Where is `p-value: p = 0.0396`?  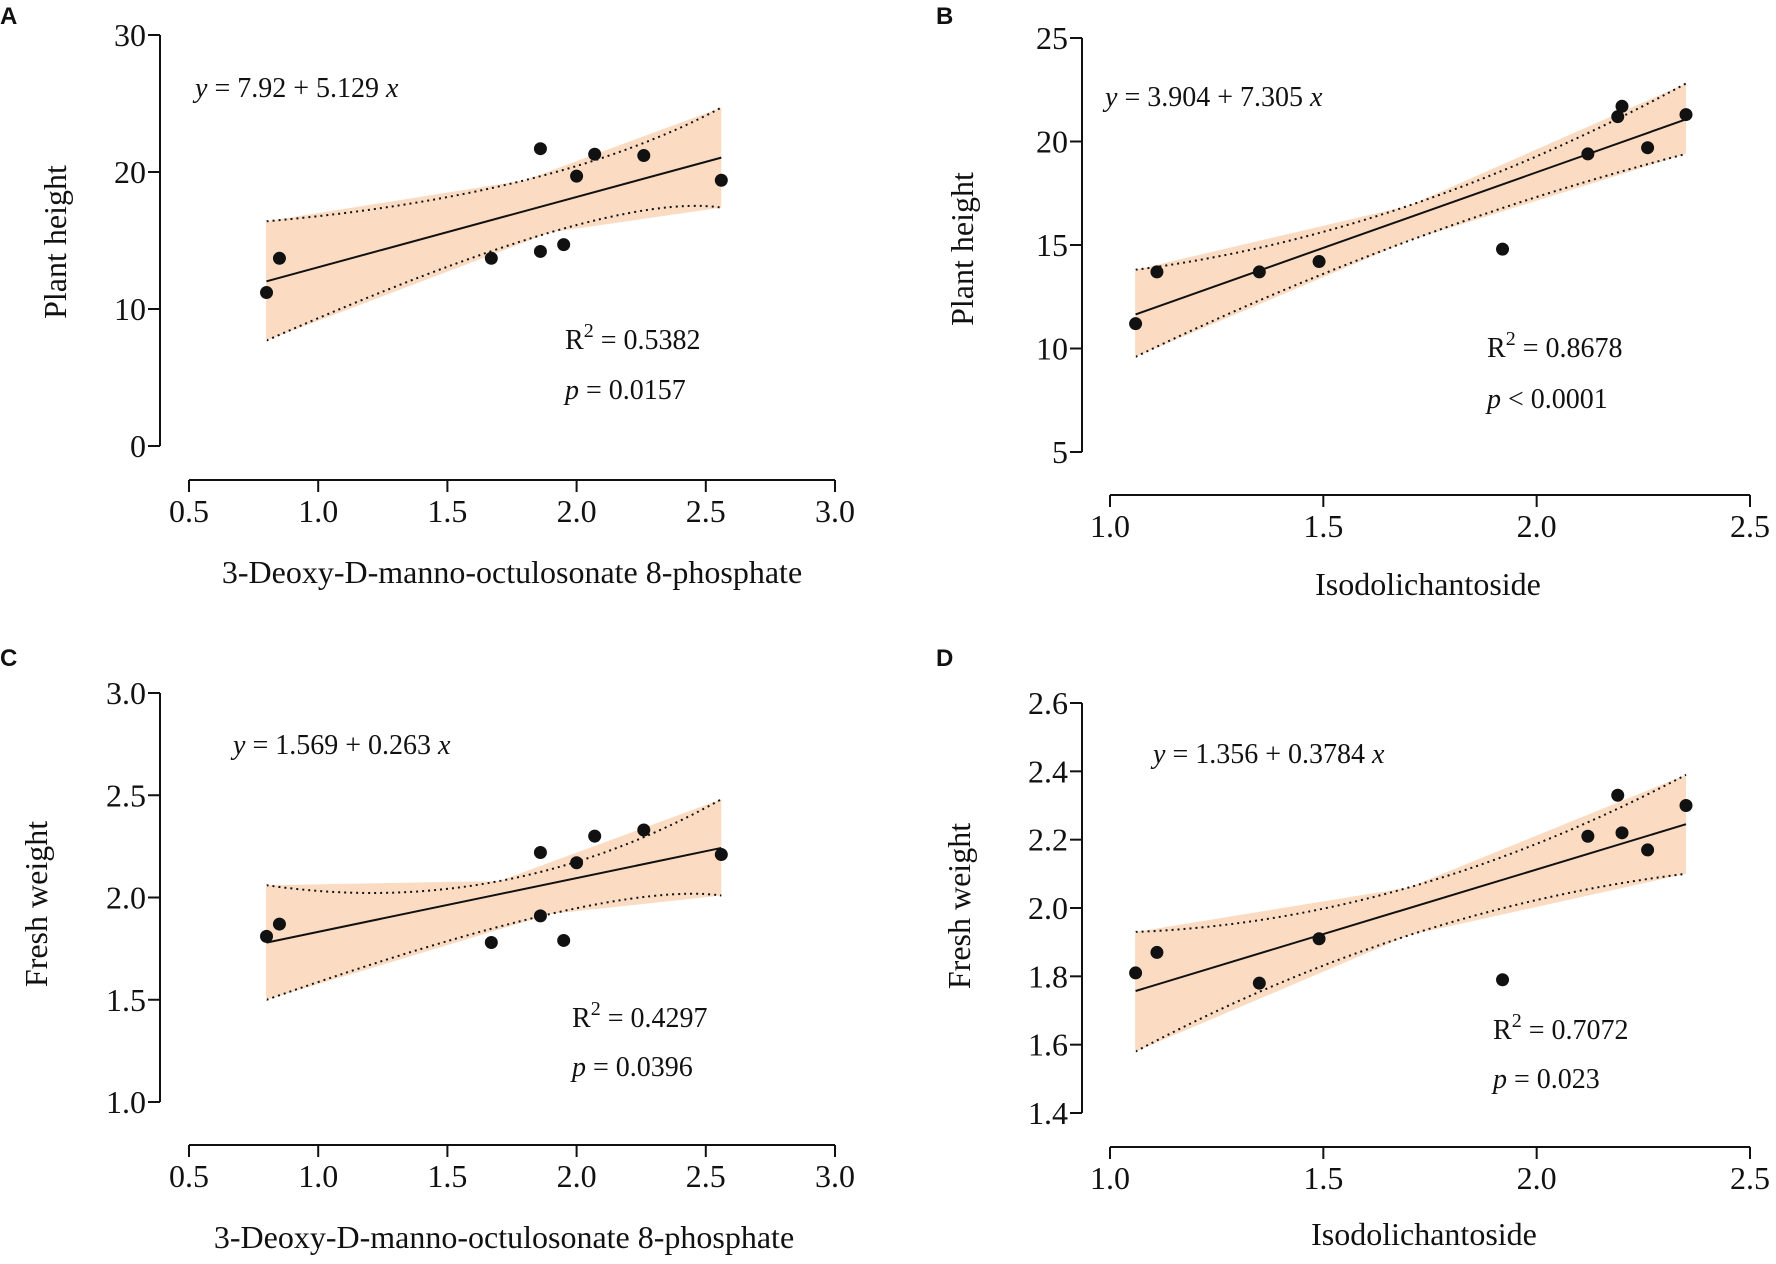 p-value: p = 0.0396 is located at coordinates (631, 1067).